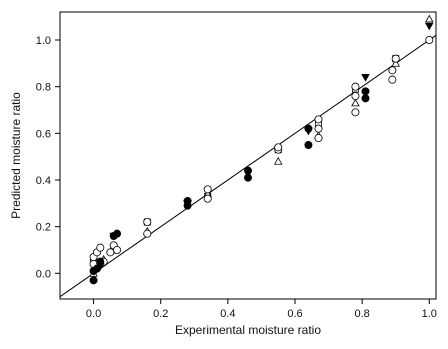 This screenshot has width=448, height=349. Describe the element at coordinates (43, 181) in the screenshot. I see `y-axis-tick-label: 0.4` at that location.